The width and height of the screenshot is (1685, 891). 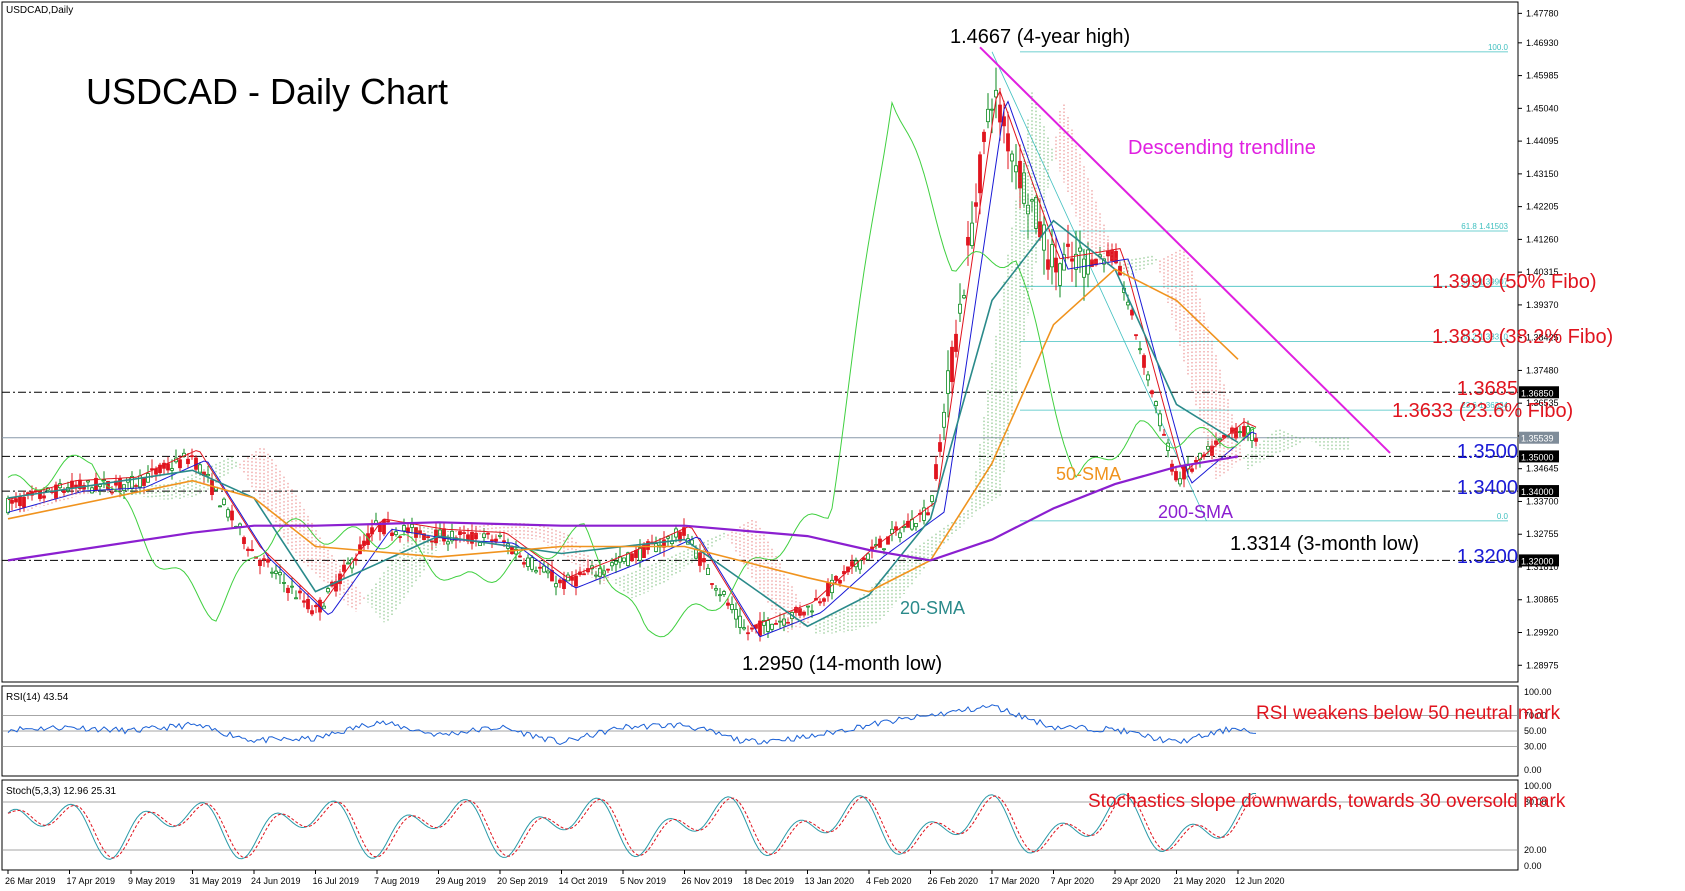 I want to click on date-tick-label: 29 Apr 2020, so click(x=1136, y=881).